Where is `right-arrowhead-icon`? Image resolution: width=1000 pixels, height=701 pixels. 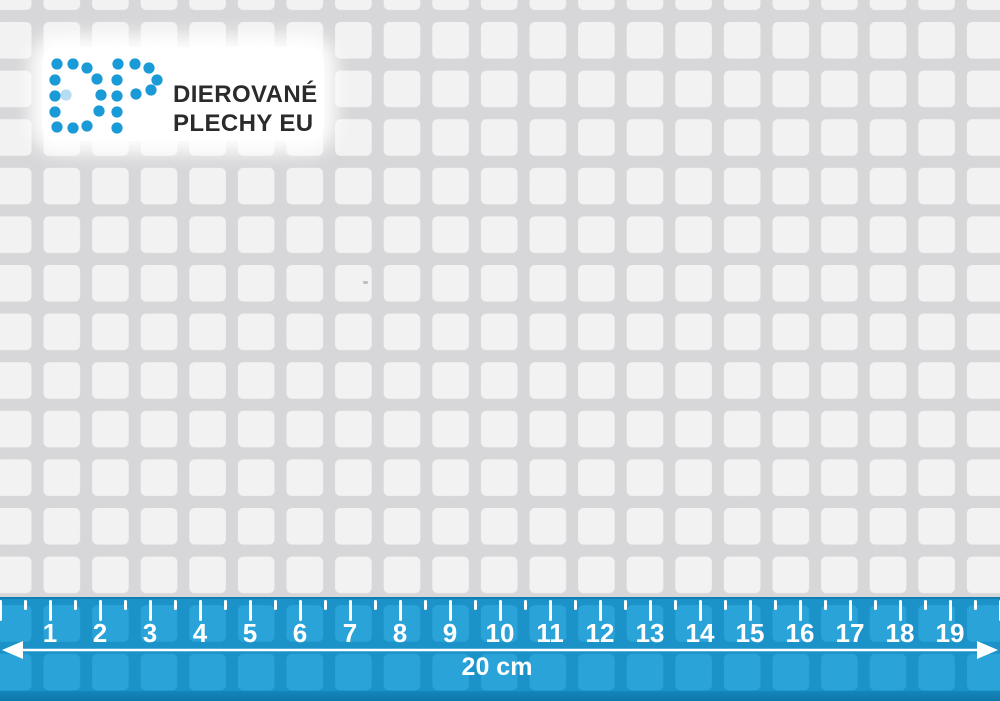
right-arrowhead-icon is located at coordinates (987, 650).